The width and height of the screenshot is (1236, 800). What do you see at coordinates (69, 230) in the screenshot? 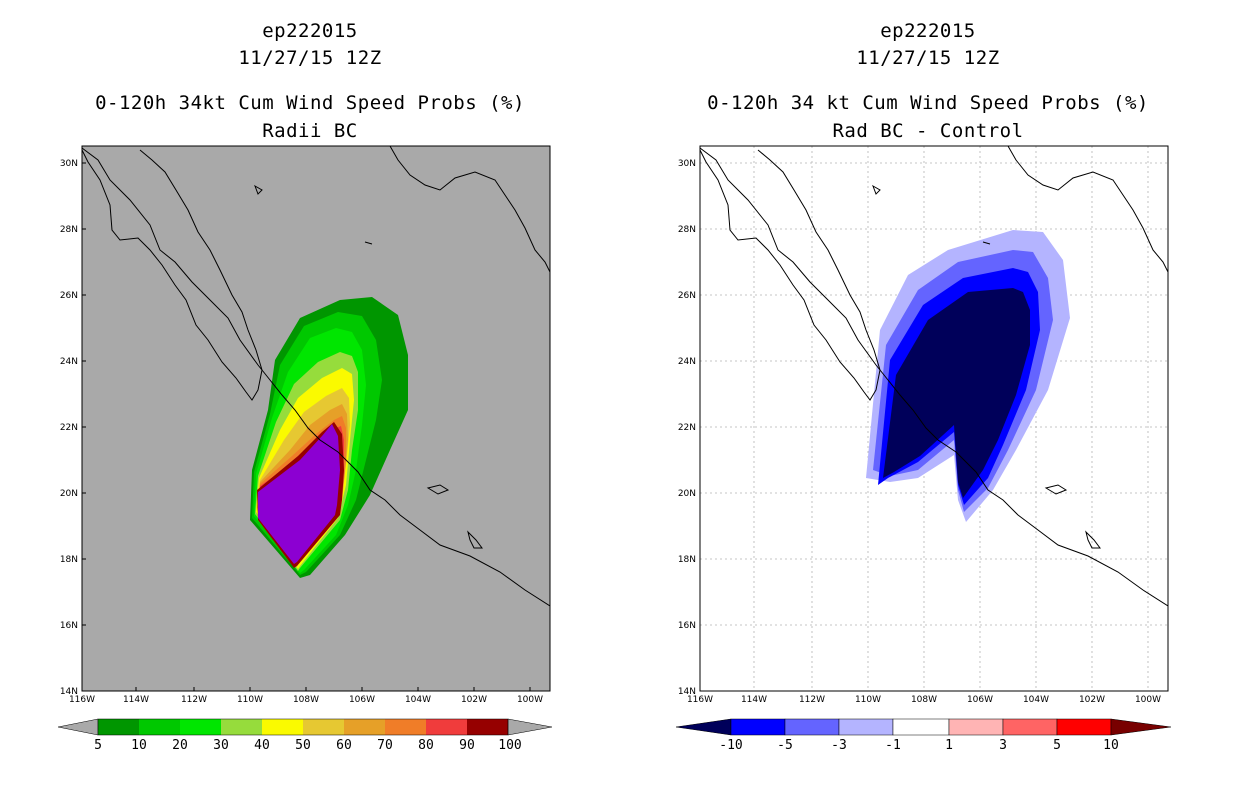
I see `left-lat-label: 28N` at bounding box center [69, 230].